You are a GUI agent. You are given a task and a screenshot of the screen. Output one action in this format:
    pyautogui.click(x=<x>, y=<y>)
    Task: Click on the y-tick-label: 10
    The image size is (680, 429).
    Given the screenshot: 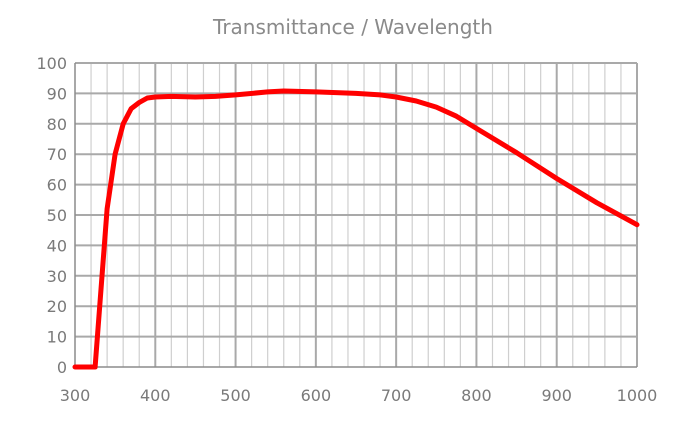 What is the action you would take?
    pyautogui.click(x=57, y=337)
    